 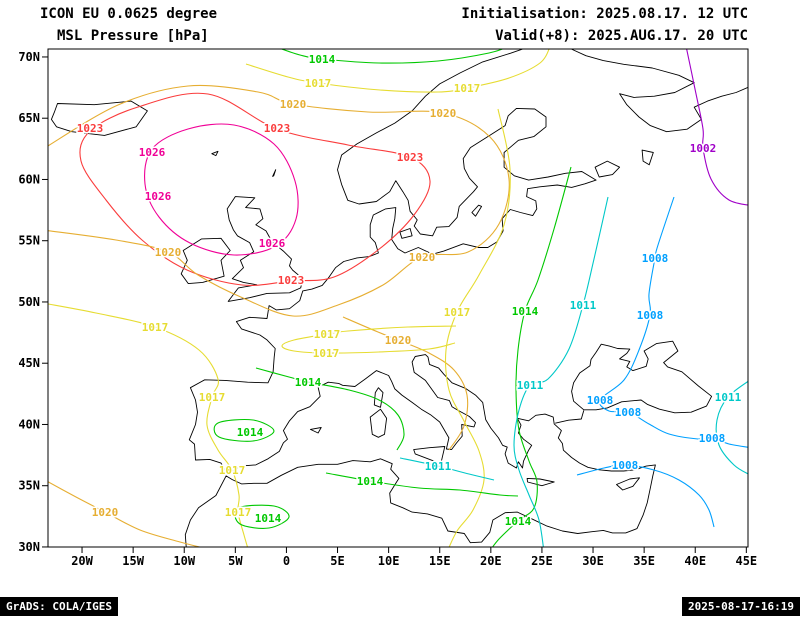 What do you see at coordinates (621, 36) in the screenshot?
I see `valid-time: Valid(+8): 2025.AUG.17. 20 UTC` at bounding box center [621, 36].